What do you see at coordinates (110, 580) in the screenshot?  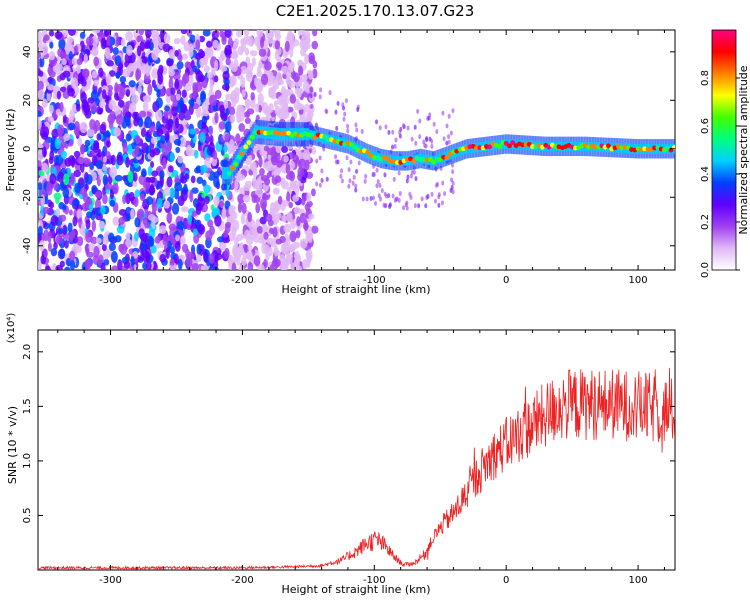 I see `snr-x-tick-label: -300` at bounding box center [110, 580].